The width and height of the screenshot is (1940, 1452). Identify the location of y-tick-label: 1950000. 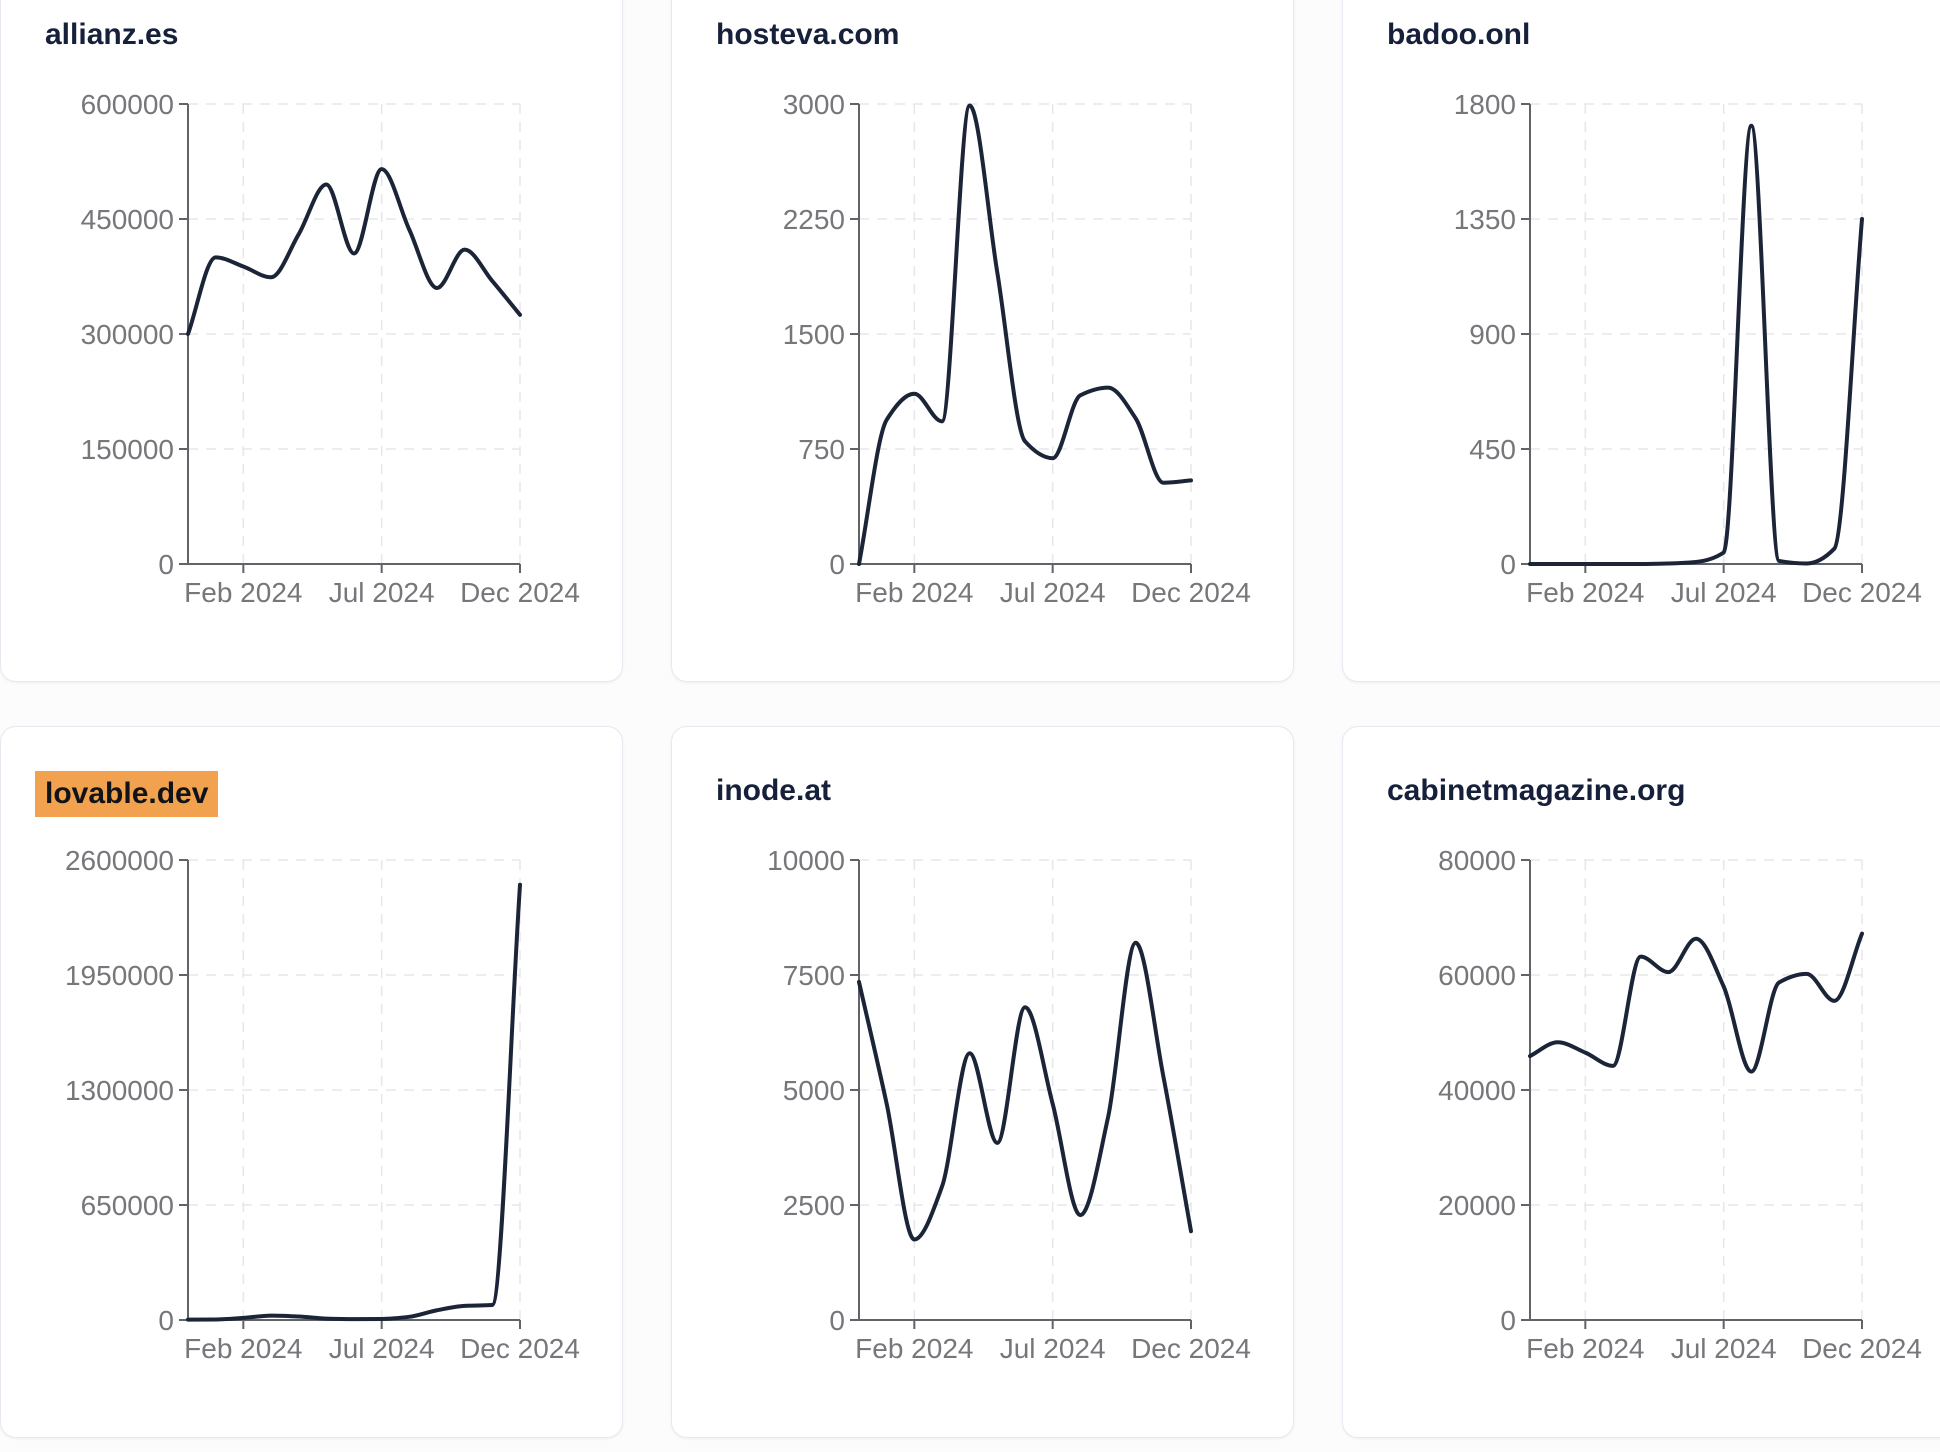
(119, 975).